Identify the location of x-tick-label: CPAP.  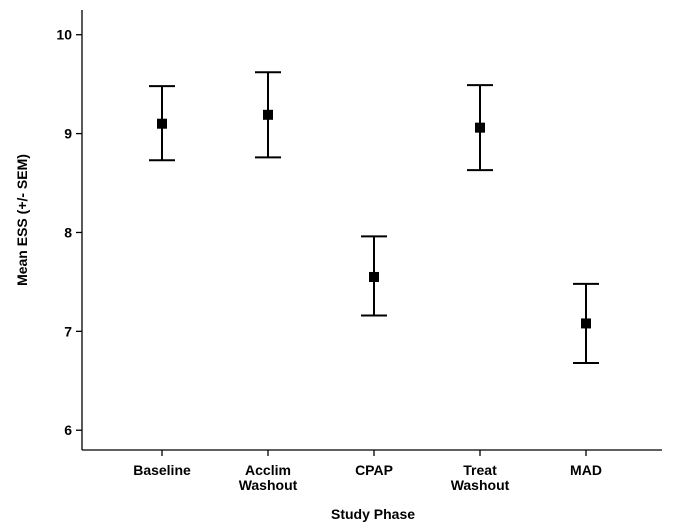
(374, 470).